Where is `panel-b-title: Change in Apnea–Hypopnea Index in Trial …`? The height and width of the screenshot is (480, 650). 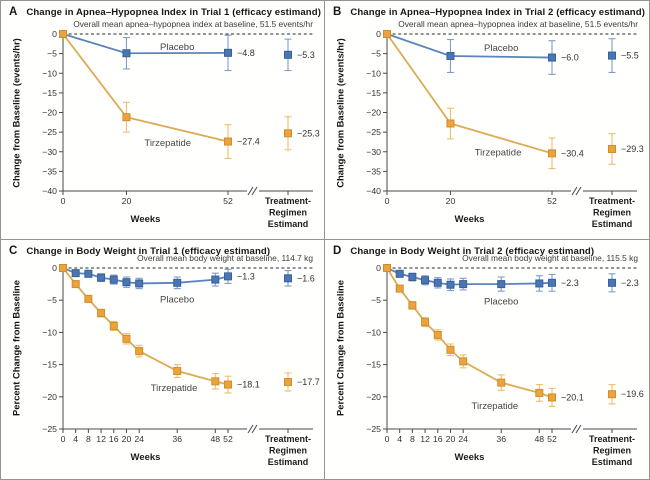 panel-b-title: Change in Apnea–Hypopnea Index in Trial … is located at coordinates (498, 12).